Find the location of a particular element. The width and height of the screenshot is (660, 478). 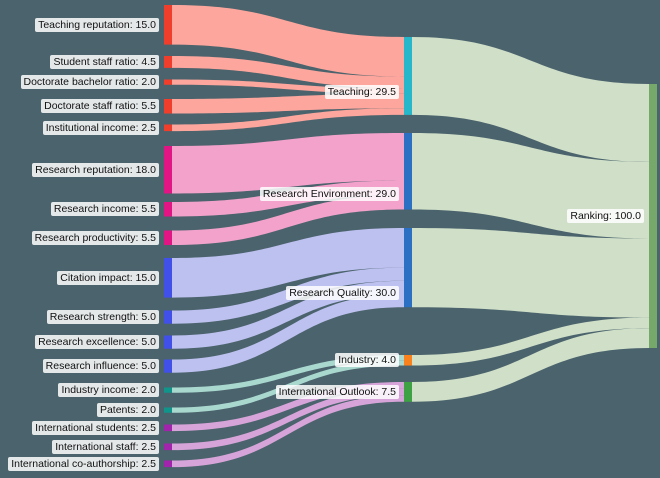

sankey-node-international_outlook is located at coordinates (408, 392).